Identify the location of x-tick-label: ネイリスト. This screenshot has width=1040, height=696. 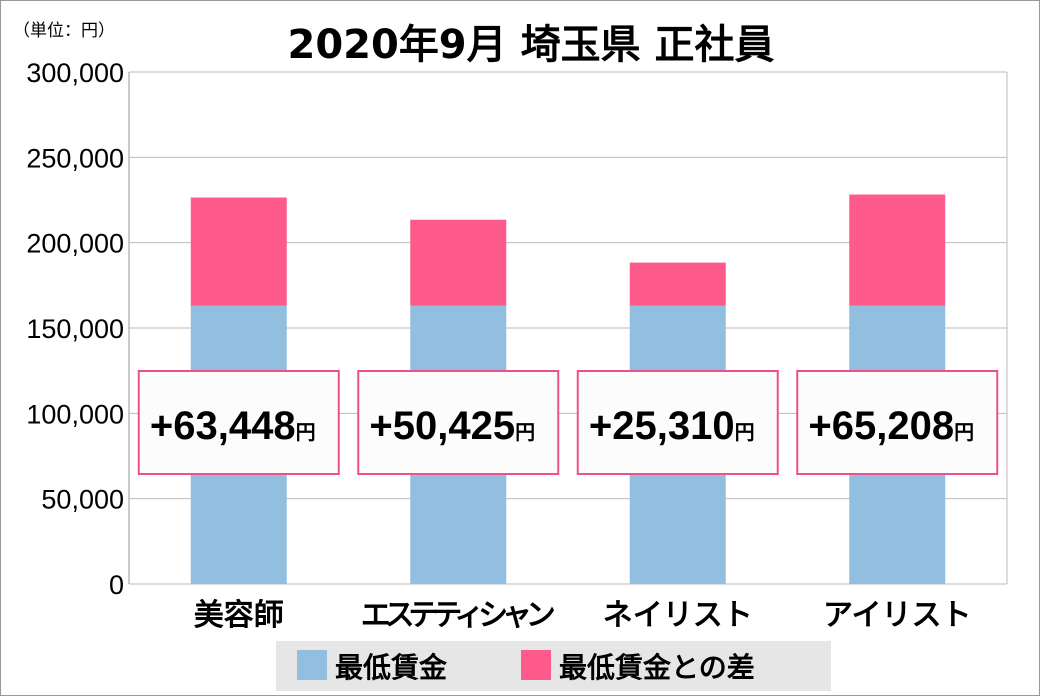
(678, 615).